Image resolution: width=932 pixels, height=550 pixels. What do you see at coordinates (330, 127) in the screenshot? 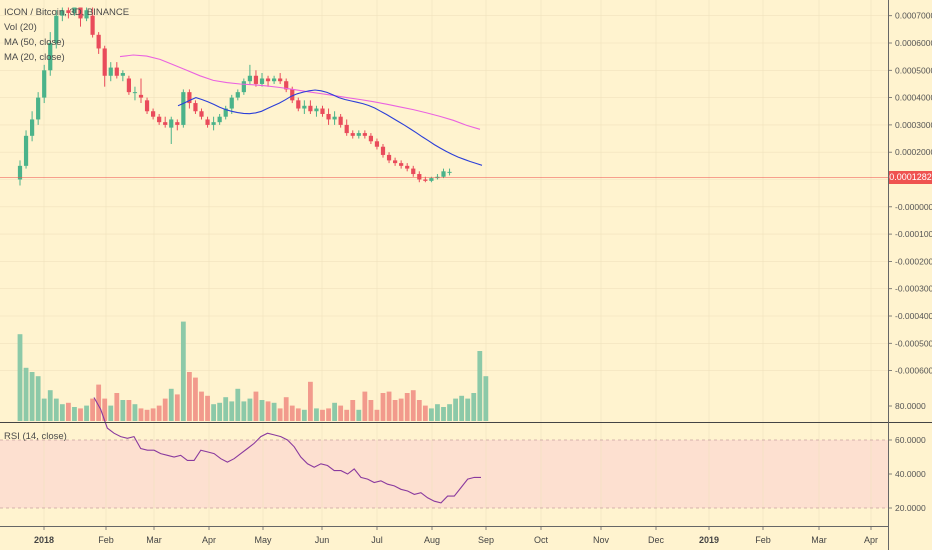
I see `ma20-line` at bounding box center [330, 127].